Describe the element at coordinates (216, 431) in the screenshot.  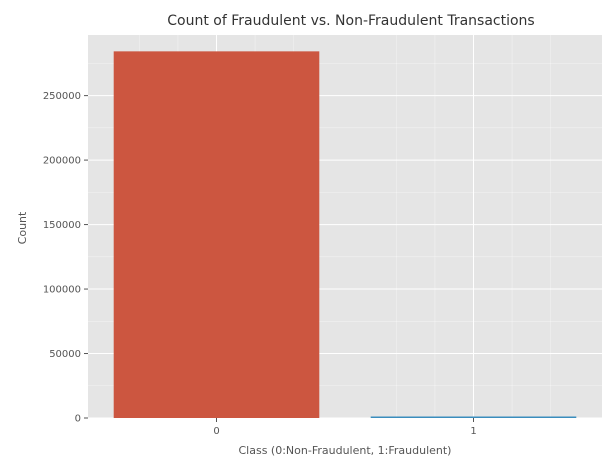
I see `x-tick-label: 0` at that location.